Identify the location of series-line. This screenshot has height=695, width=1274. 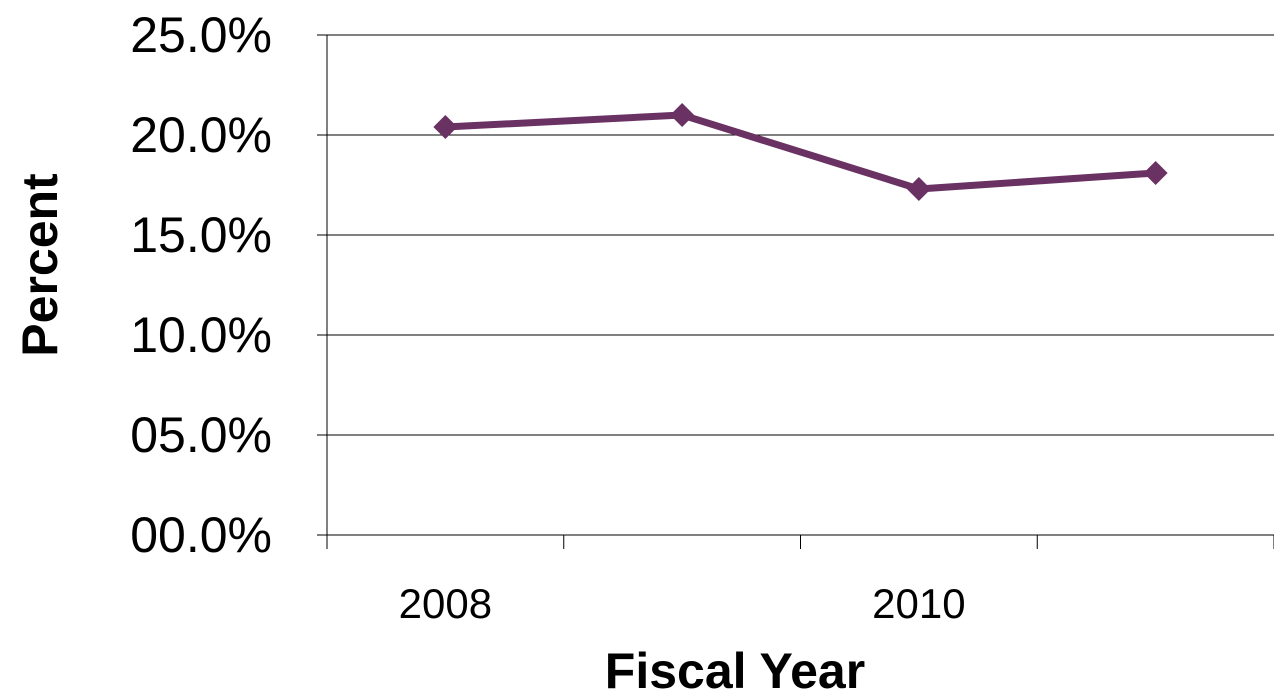
(800, 152).